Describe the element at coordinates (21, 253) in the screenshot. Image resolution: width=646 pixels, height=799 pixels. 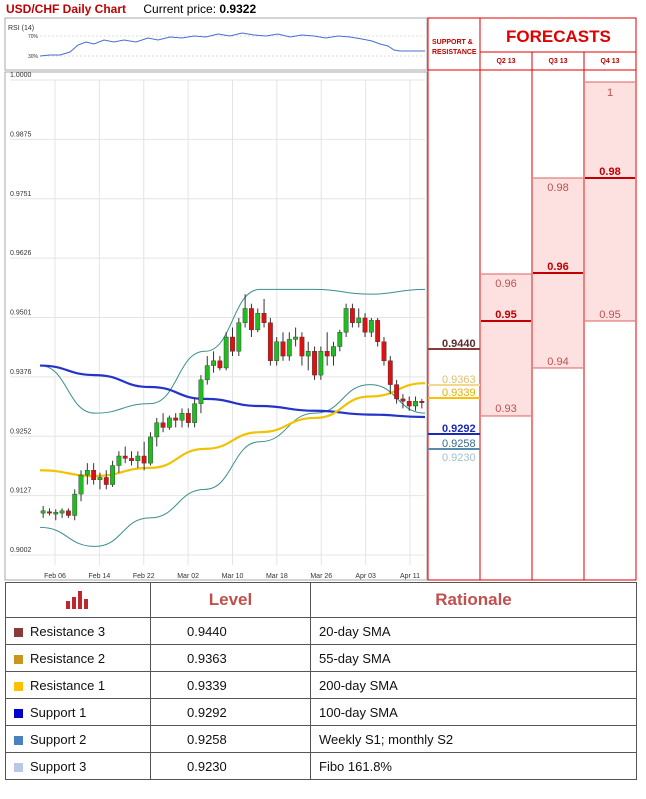
I see `y-tick-label: 0.9626` at that location.